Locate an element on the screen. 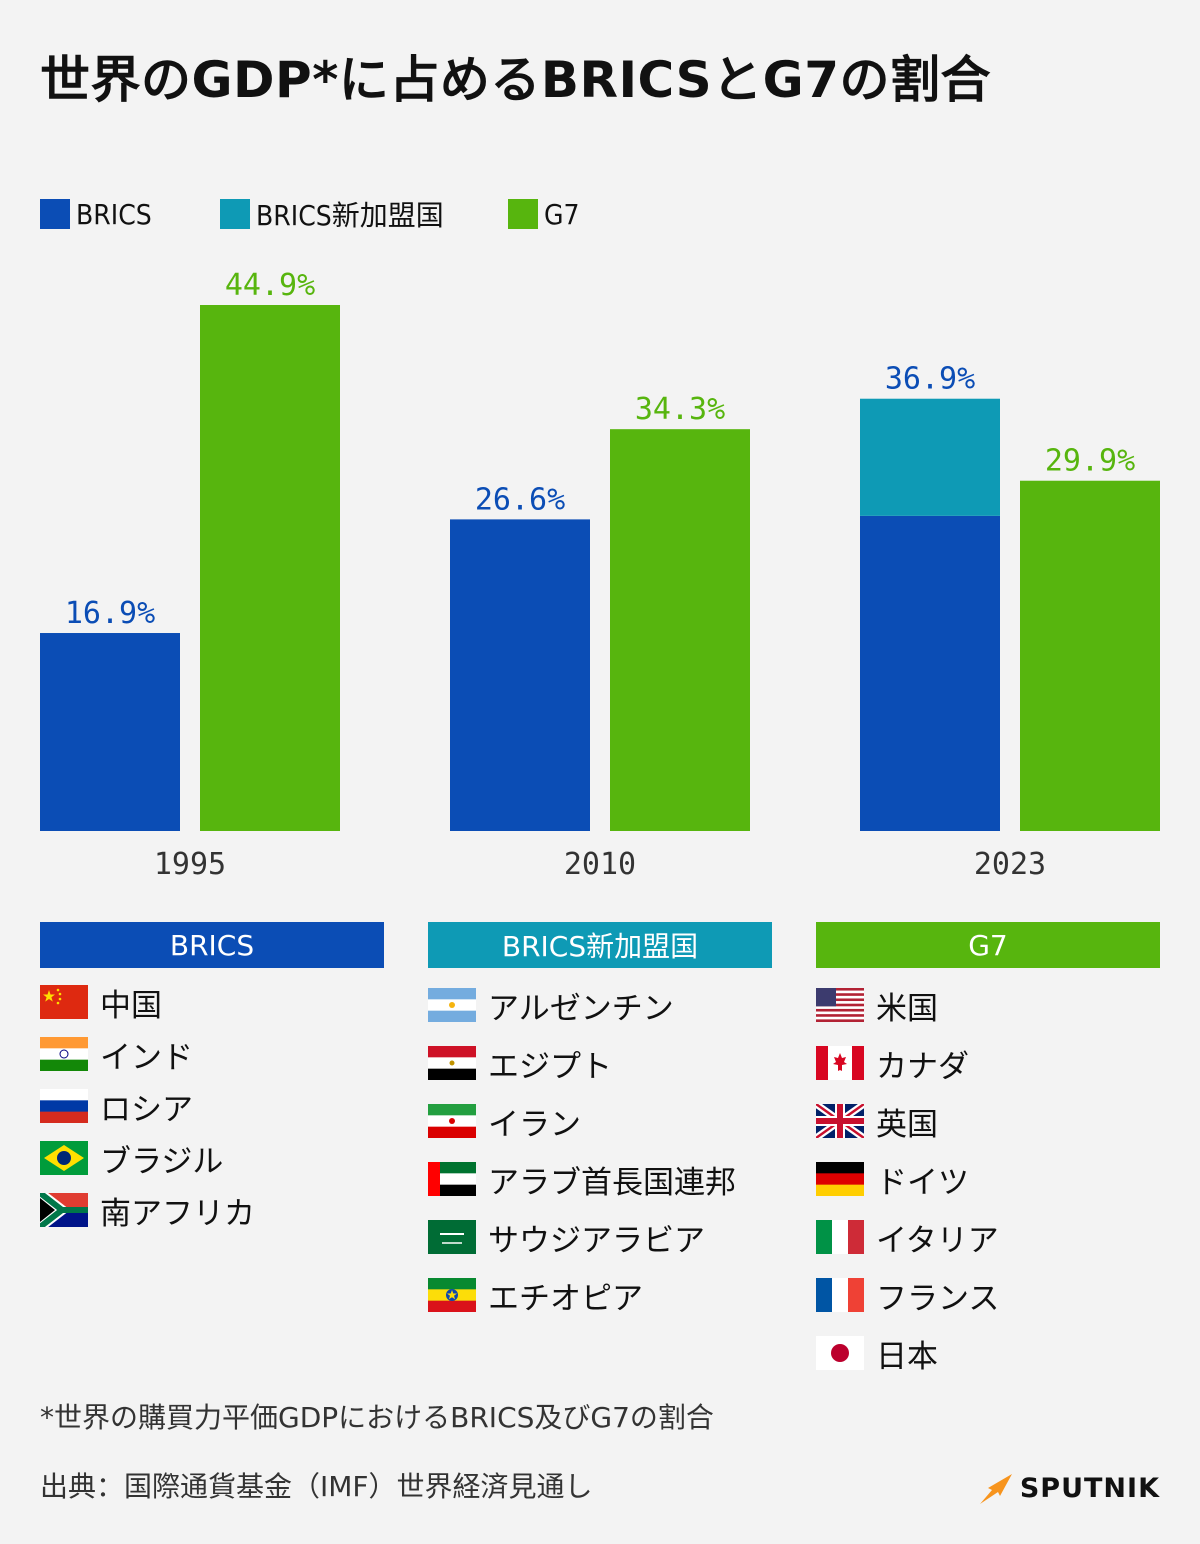  legend-swatch-new-members is located at coordinates (235, 214).